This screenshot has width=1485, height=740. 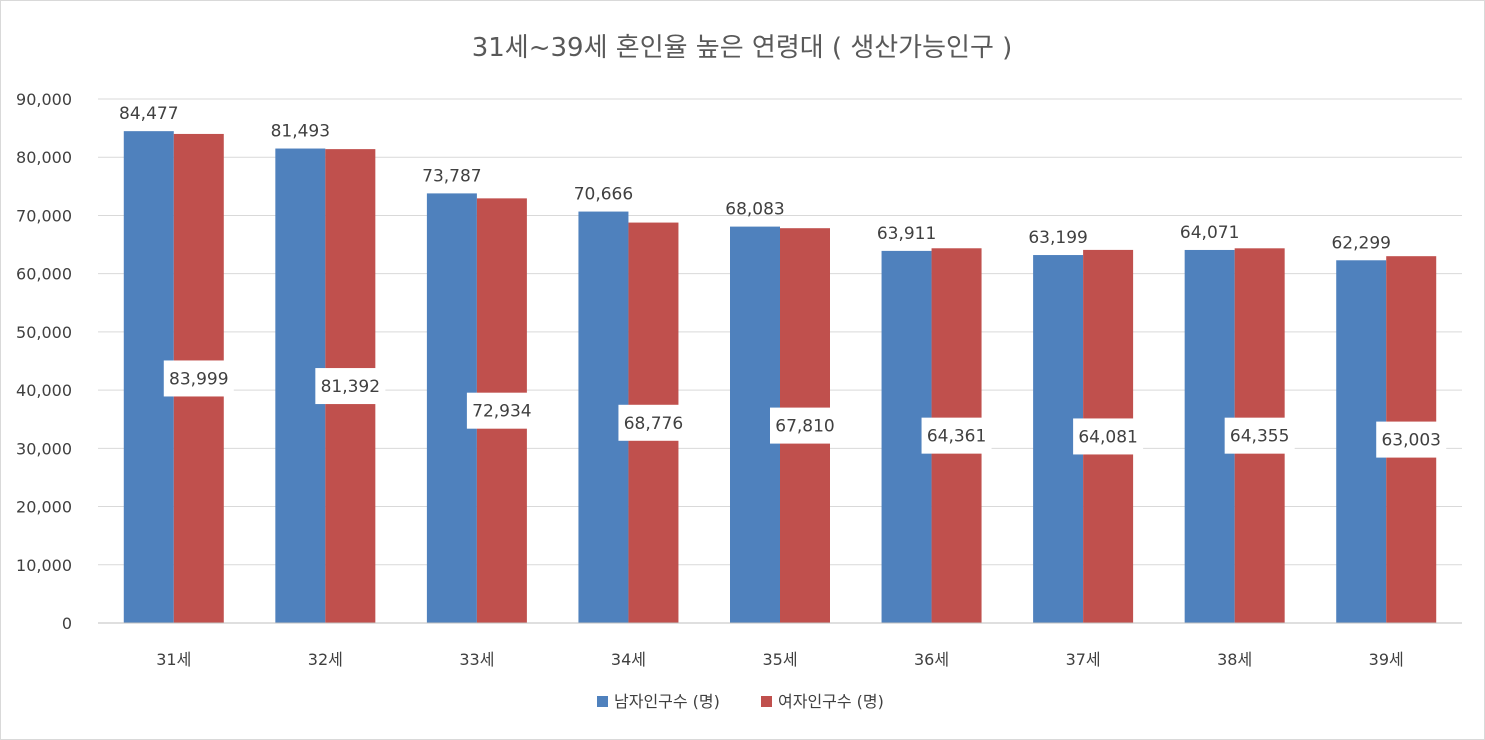 What do you see at coordinates (779, 659) in the screenshot?
I see `x-tick-label: 35세` at bounding box center [779, 659].